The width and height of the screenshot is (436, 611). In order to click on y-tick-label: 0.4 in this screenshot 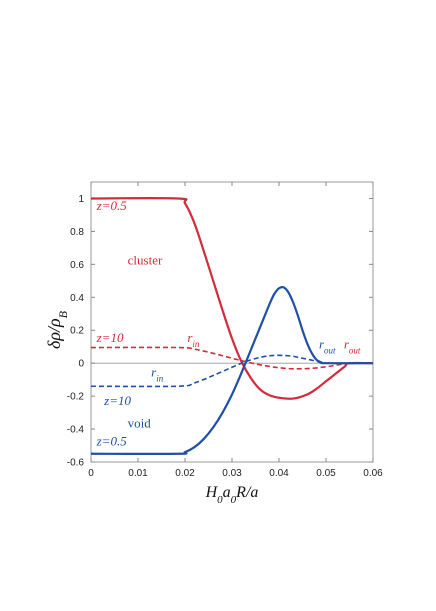, I will do `click(77, 298)`.